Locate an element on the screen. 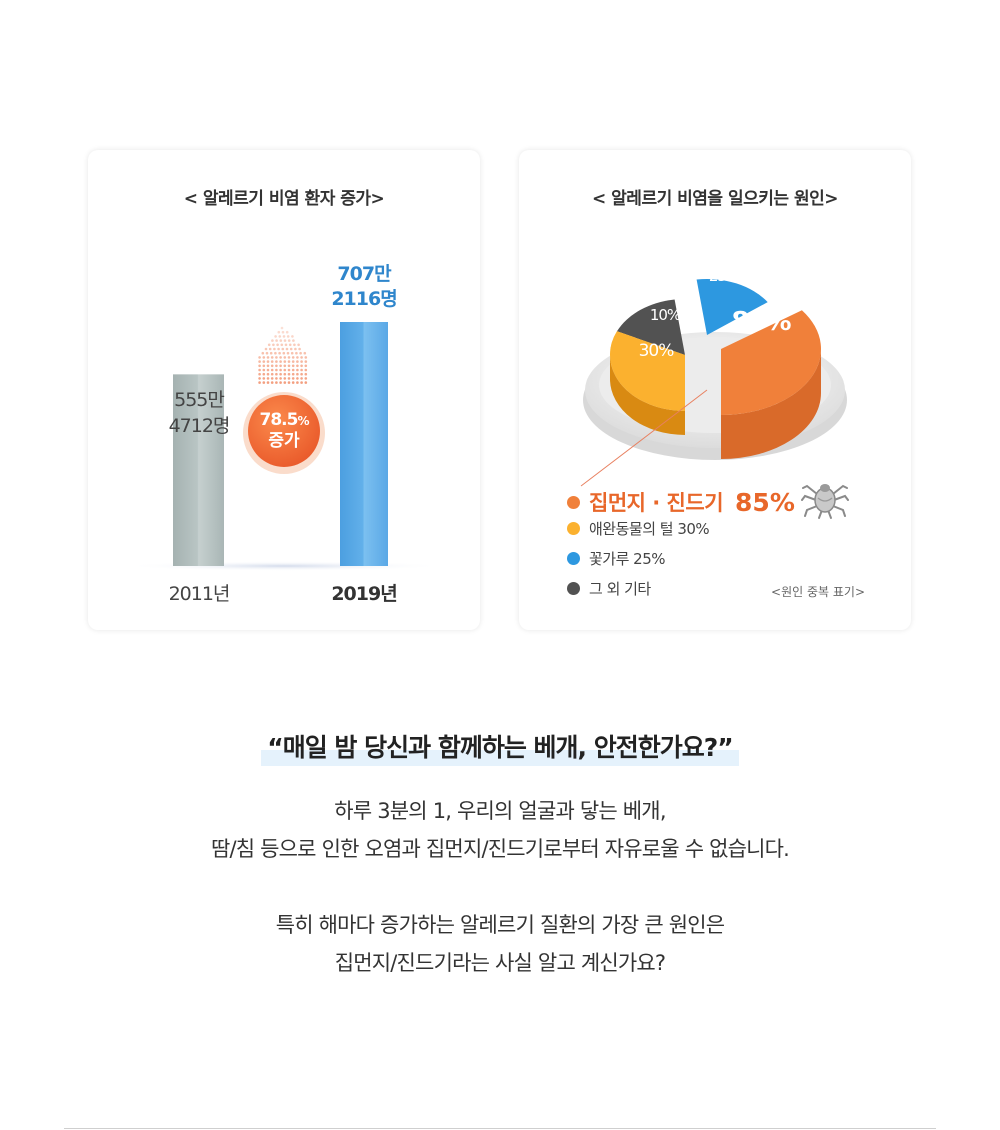  legend-item-pet-hair: 애완동물의 털 30% is located at coordinates (638, 528).